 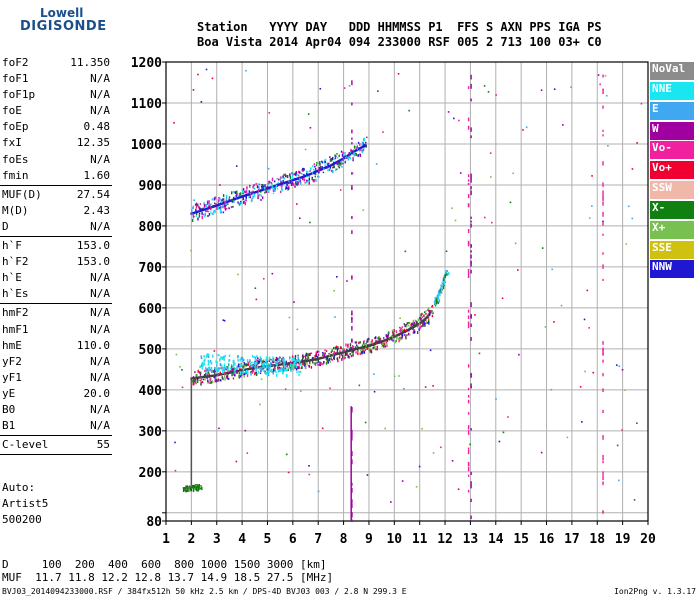 What do you see at coordinates (15, 210) in the screenshot?
I see `param-label: M(D)` at bounding box center [15, 210].